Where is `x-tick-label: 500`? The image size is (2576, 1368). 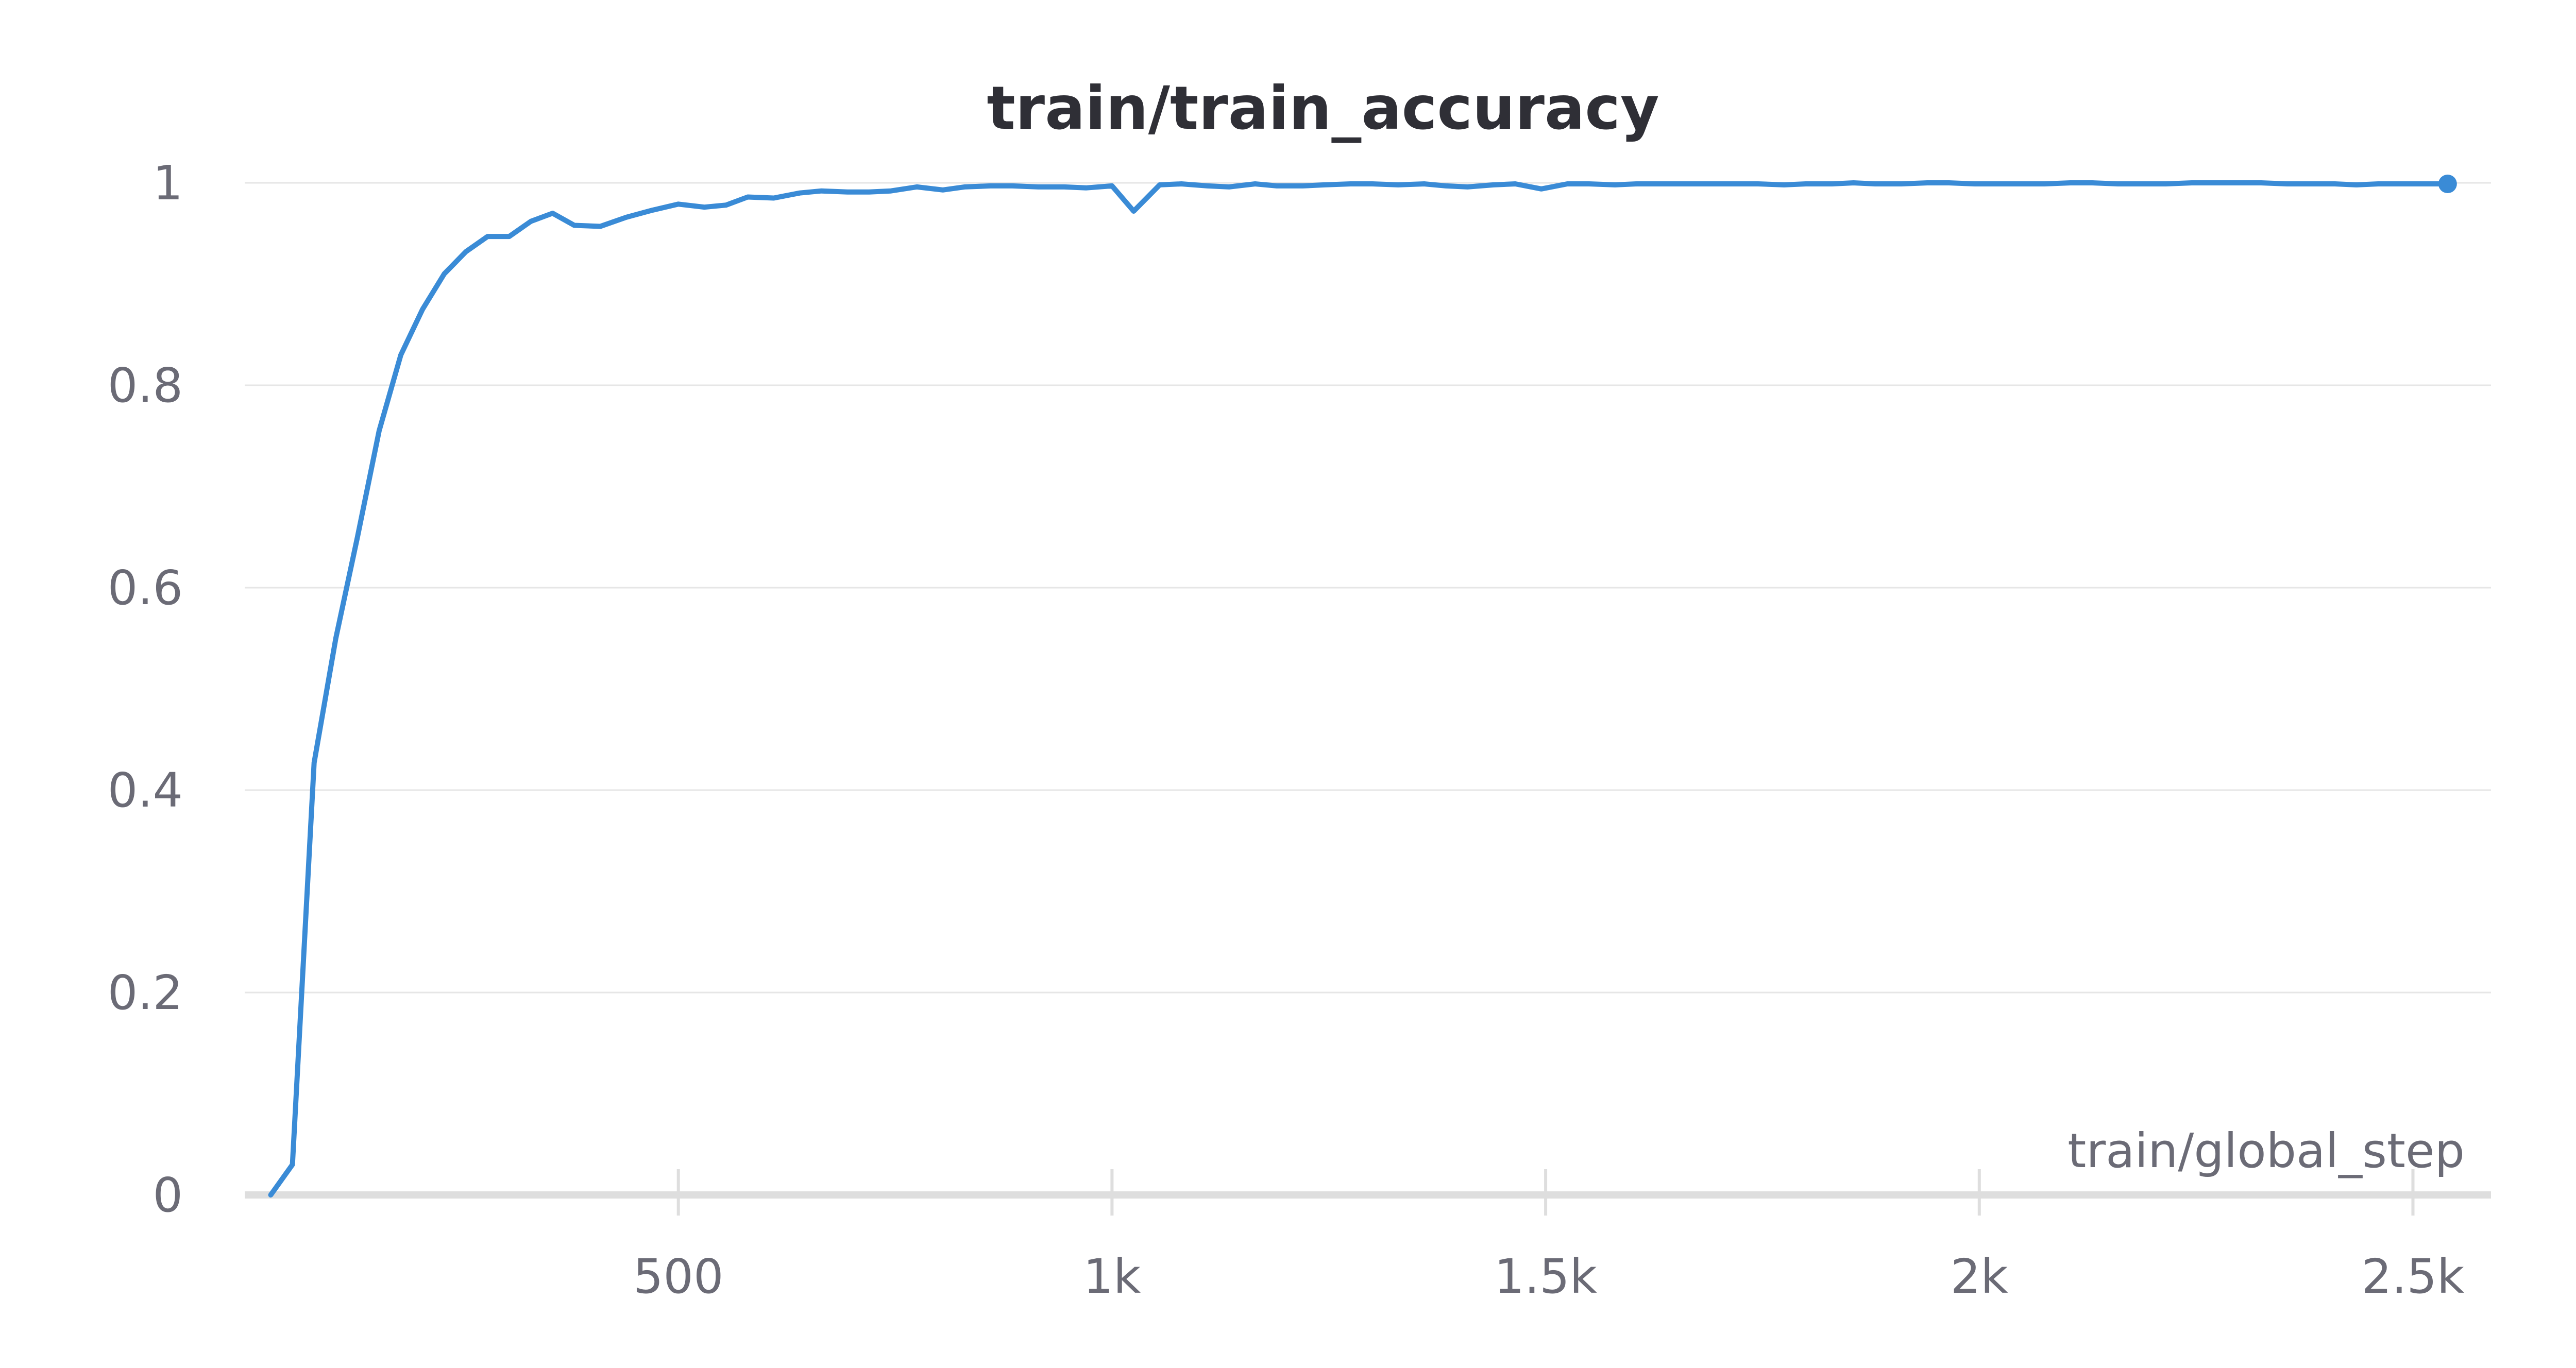 x-tick-label: 500 is located at coordinates (678, 1276).